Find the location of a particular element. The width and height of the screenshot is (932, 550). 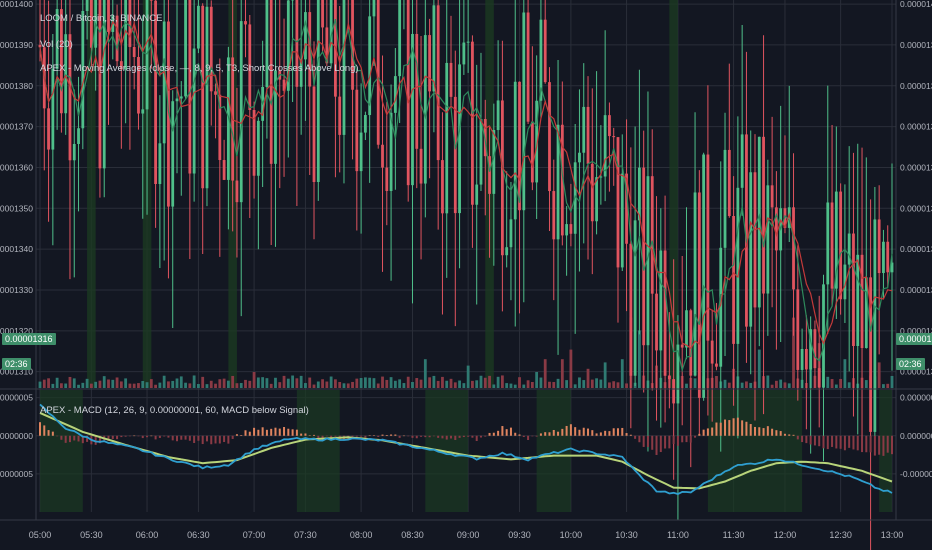

current-price-tag-right: 0.00001316 is located at coordinates (914, 339).